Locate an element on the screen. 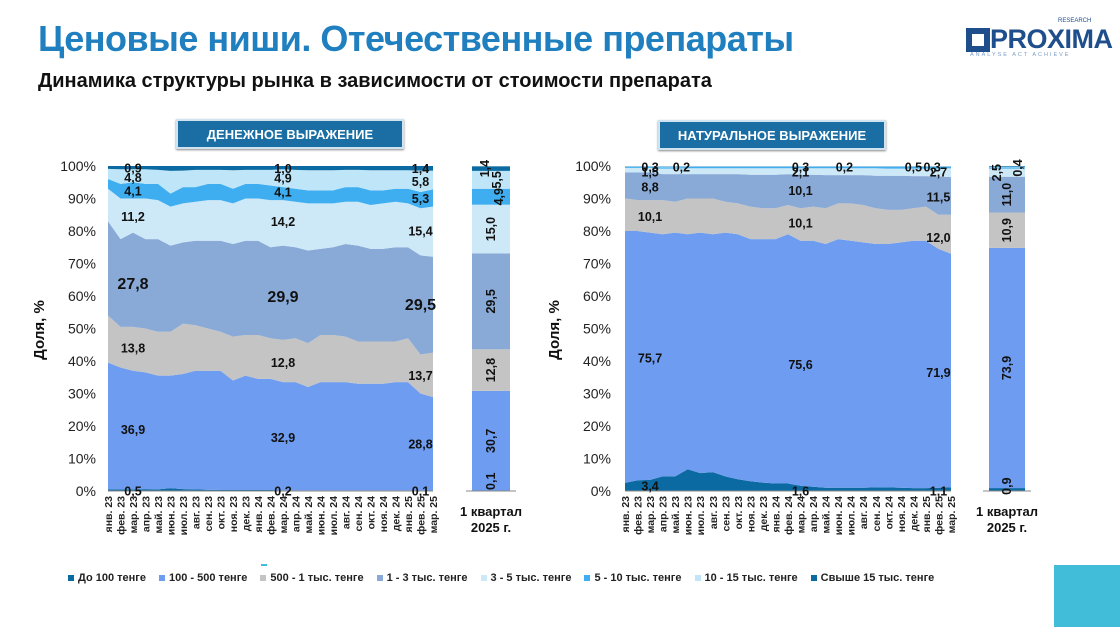  data-label: 5,8 is located at coordinates (420, 182).